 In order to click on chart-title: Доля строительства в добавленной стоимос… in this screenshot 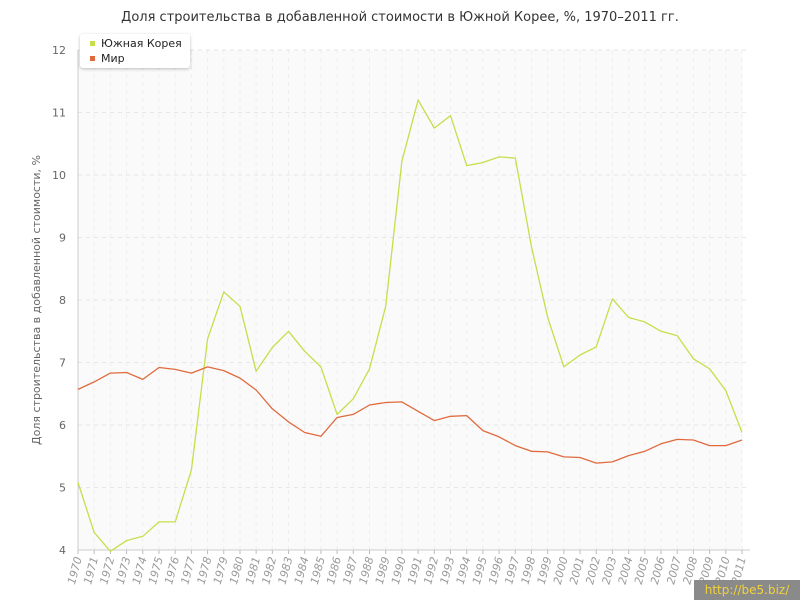, I will do `click(400, 17)`.